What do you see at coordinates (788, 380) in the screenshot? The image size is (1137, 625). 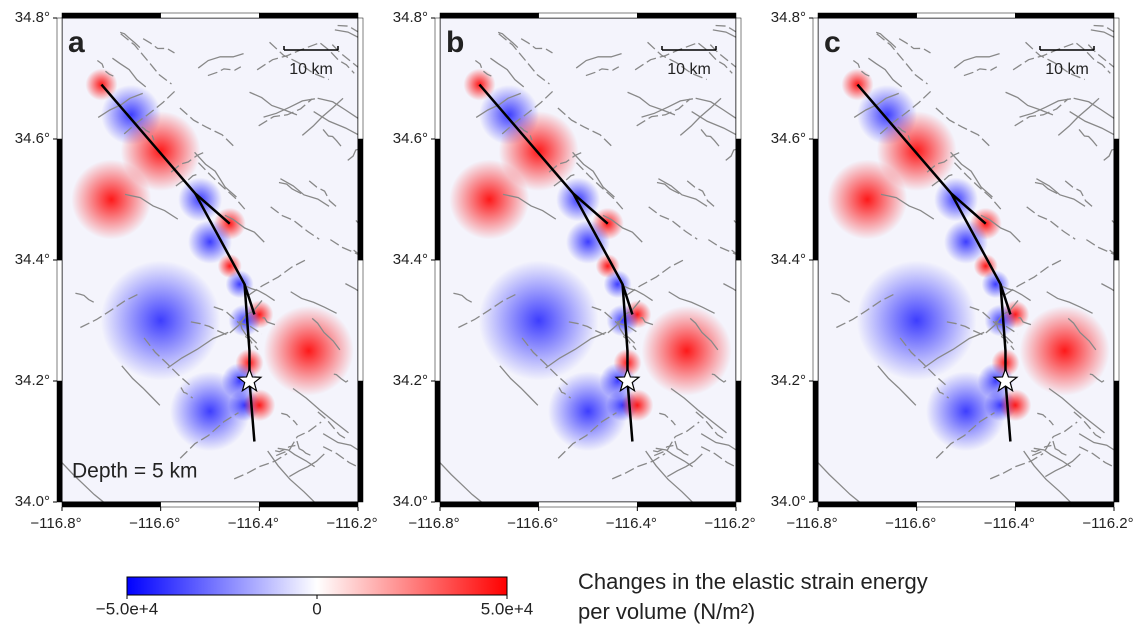 I see `y-tick-label: 34.2°` at bounding box center [788, 380].